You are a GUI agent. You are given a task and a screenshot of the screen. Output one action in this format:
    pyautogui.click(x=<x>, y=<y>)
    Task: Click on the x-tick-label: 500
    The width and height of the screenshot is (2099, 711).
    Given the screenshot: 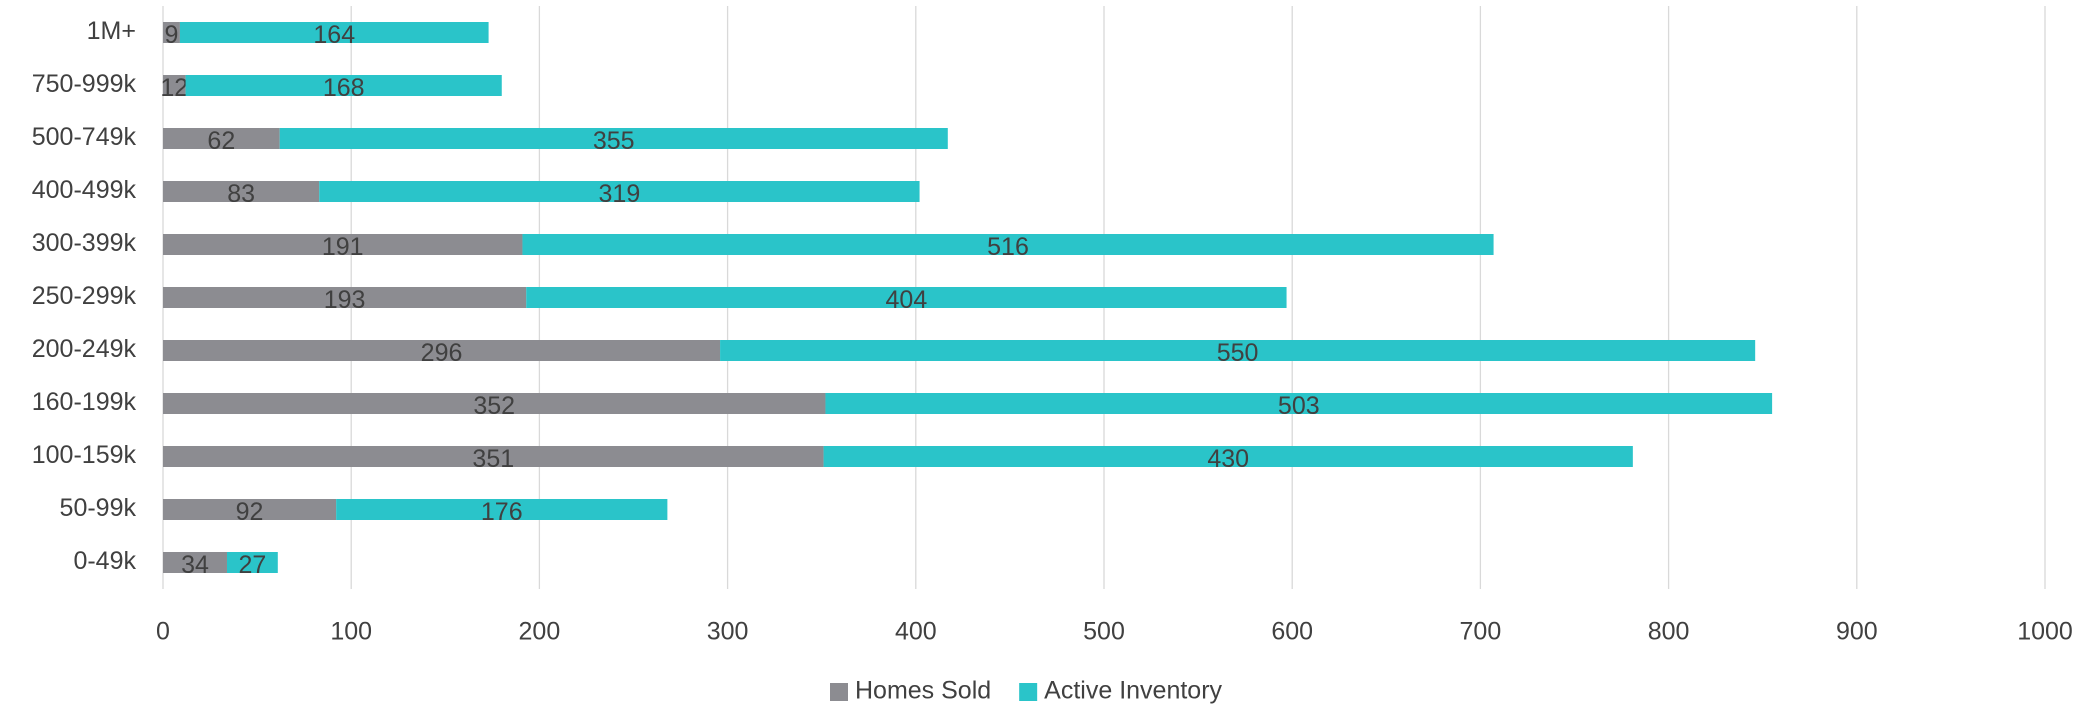 What is the action you would take?
    pyautogui.click(x=1104, y=632)
    